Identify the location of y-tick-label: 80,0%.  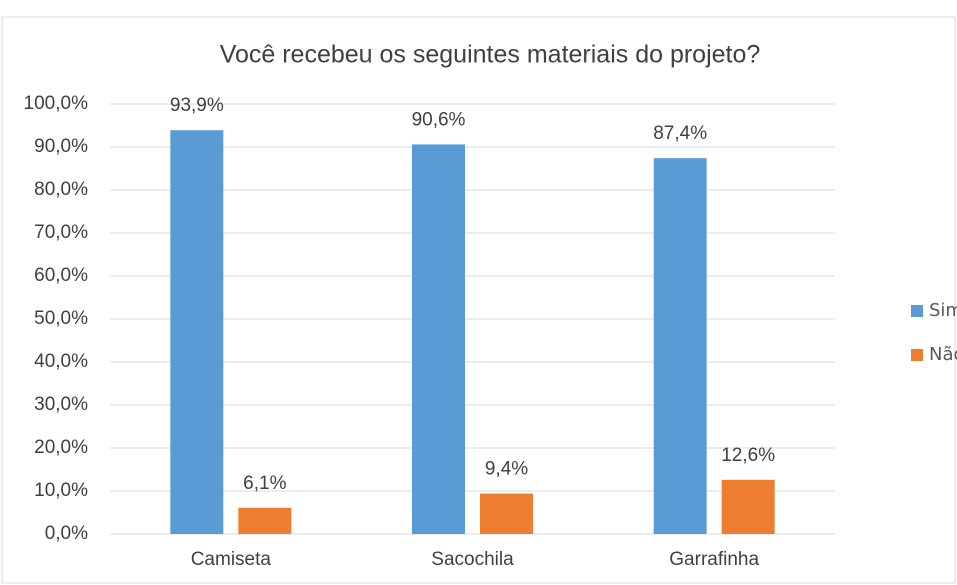
(61, 189).